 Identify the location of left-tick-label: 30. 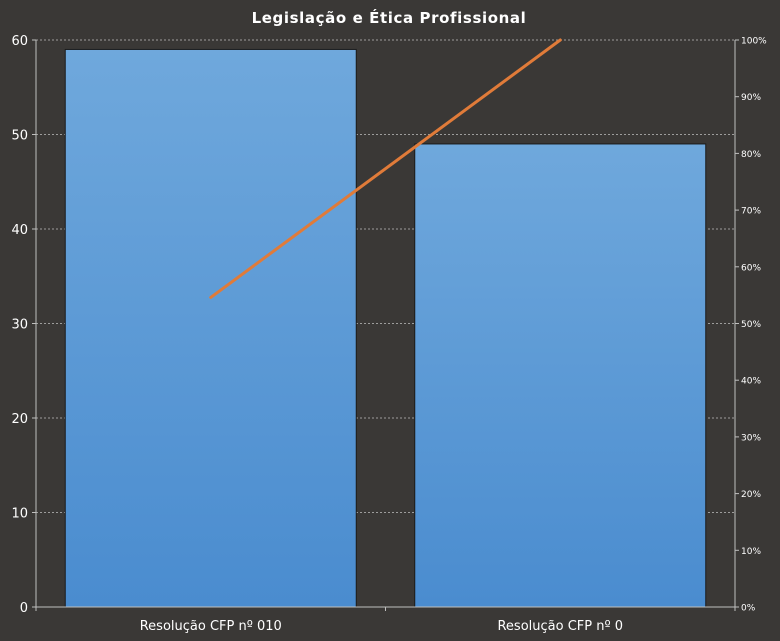
(19, 325).